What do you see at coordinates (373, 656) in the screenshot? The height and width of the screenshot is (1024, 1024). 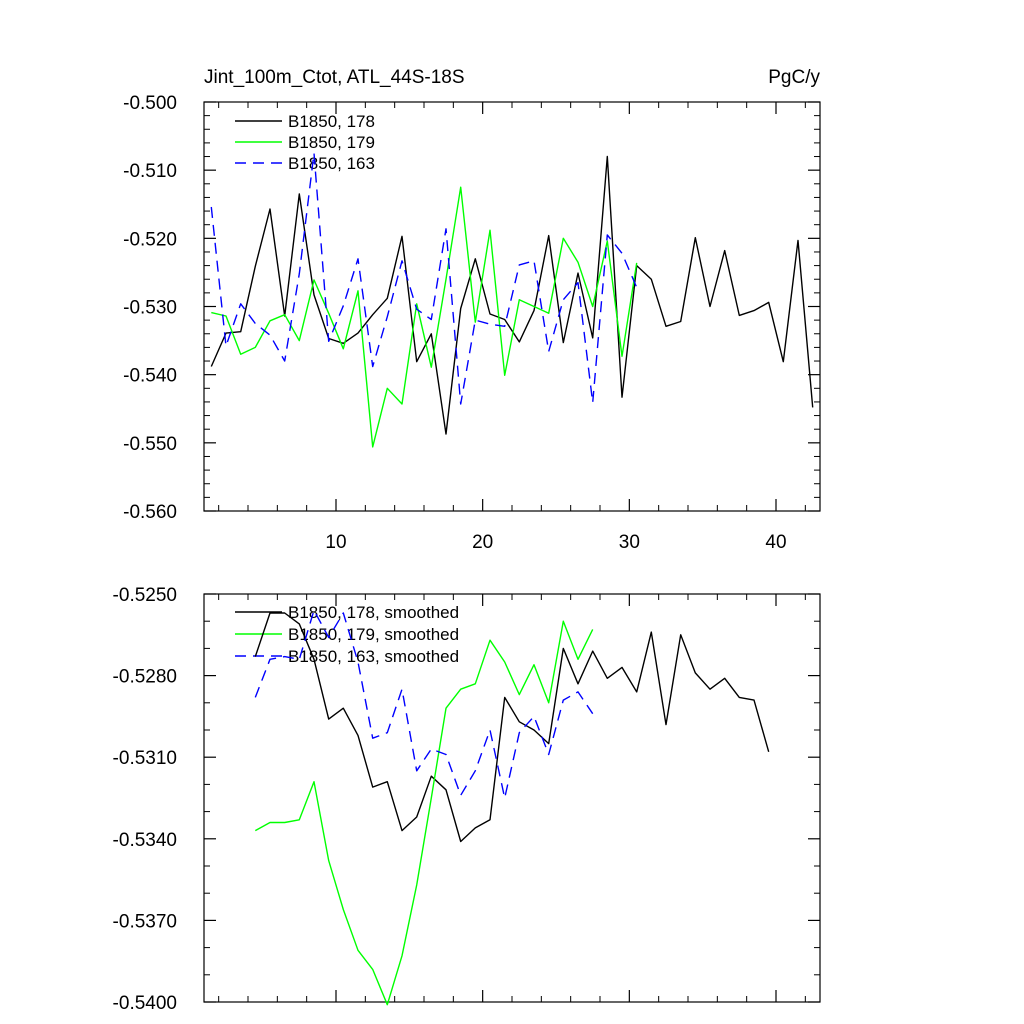 I see `bottom-legend-label-163: B1850, 163, smoothed` at bounding box center [373, 656].